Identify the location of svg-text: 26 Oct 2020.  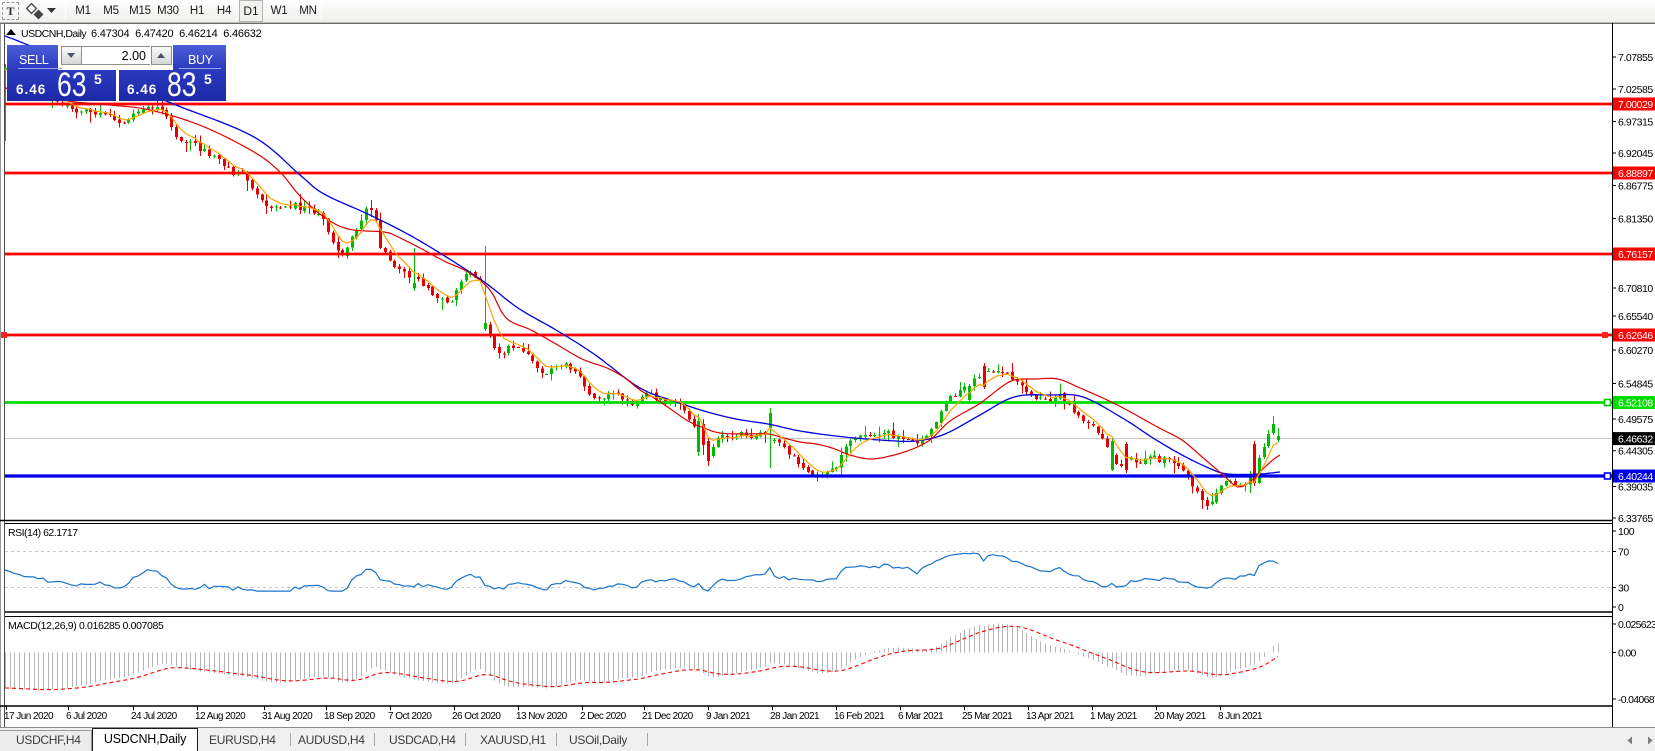
(476, 716).